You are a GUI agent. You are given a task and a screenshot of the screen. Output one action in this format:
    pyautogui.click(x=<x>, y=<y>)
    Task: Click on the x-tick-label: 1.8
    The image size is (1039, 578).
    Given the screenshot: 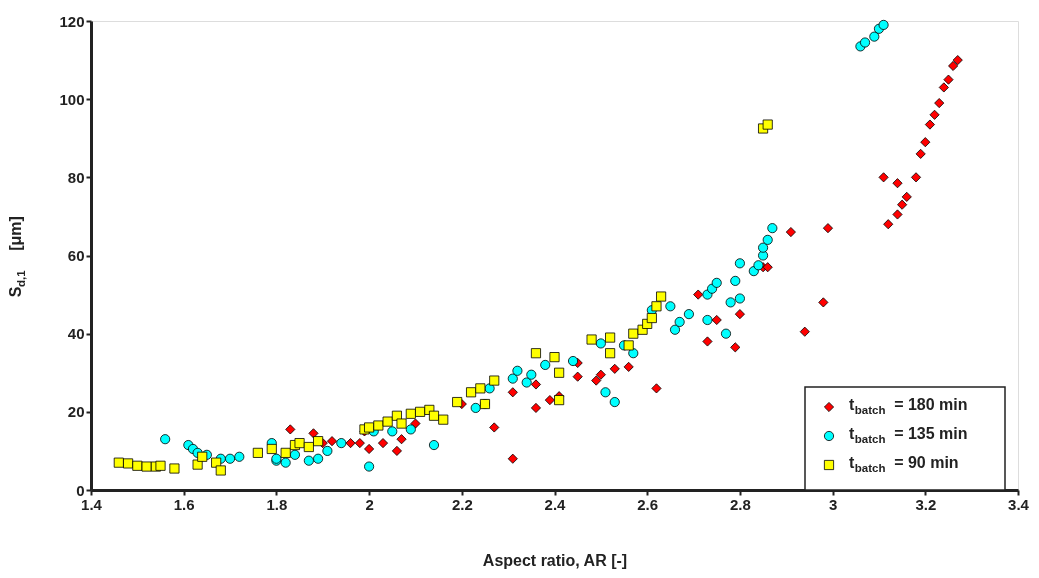 What is the action you would take?
    pyautogui.click(x=277, y=504)
    